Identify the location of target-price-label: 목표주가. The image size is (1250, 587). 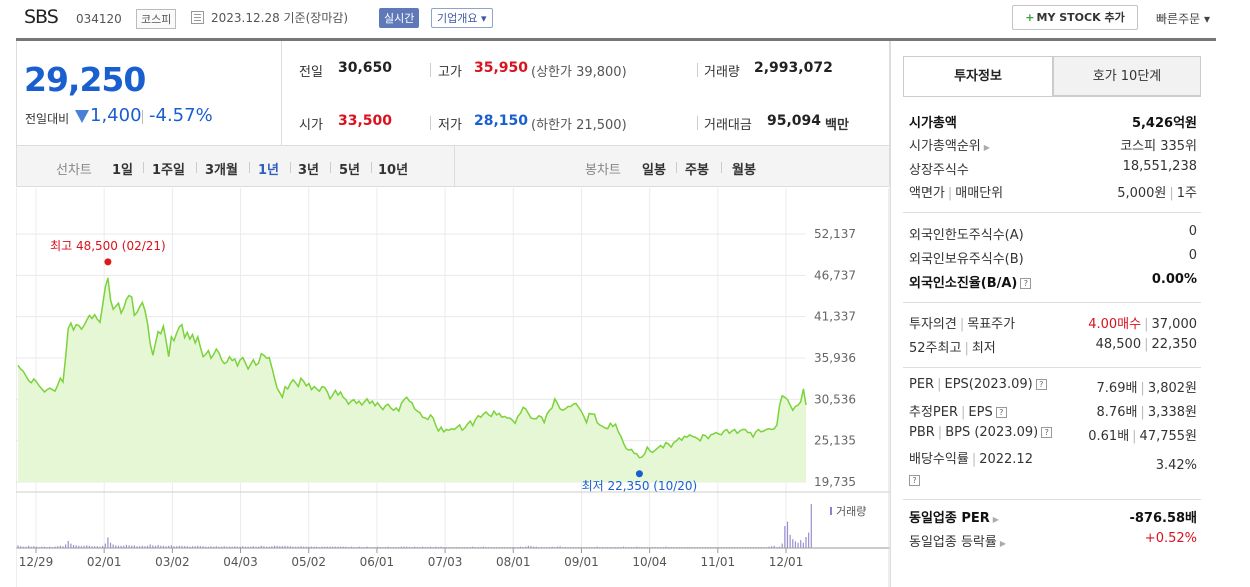
(991, 324).